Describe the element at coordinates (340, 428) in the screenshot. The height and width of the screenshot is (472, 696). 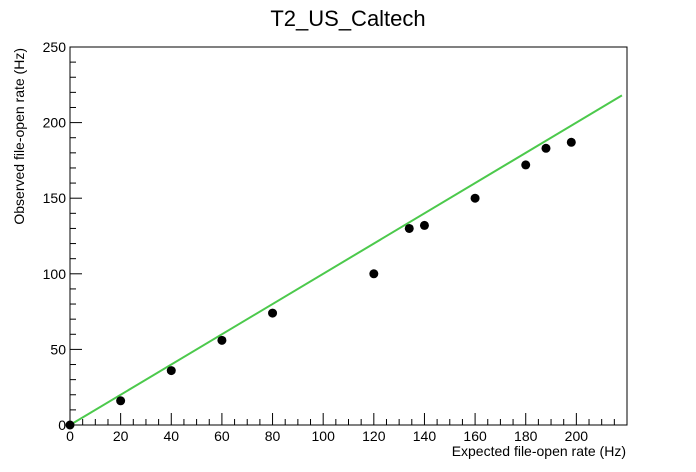
I see `x-axis: 0 20 40 60 80 100 120 140 160 180 200` at that location.